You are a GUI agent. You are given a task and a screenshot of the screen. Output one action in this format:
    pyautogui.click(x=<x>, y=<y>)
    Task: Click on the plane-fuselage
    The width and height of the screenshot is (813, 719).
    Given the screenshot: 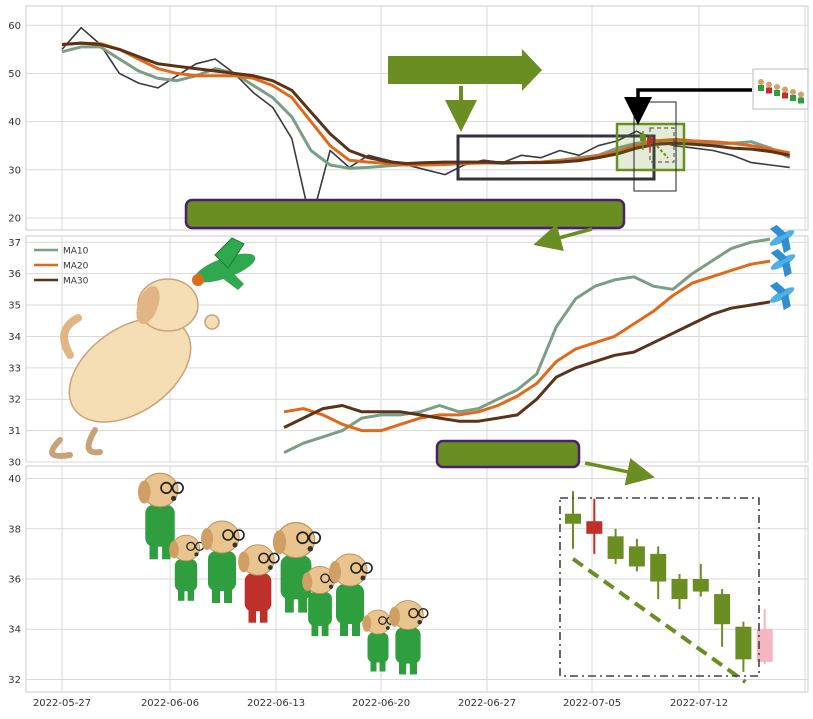 What is the action you would take?
    pyautogui.click(x=225, y=268)
    